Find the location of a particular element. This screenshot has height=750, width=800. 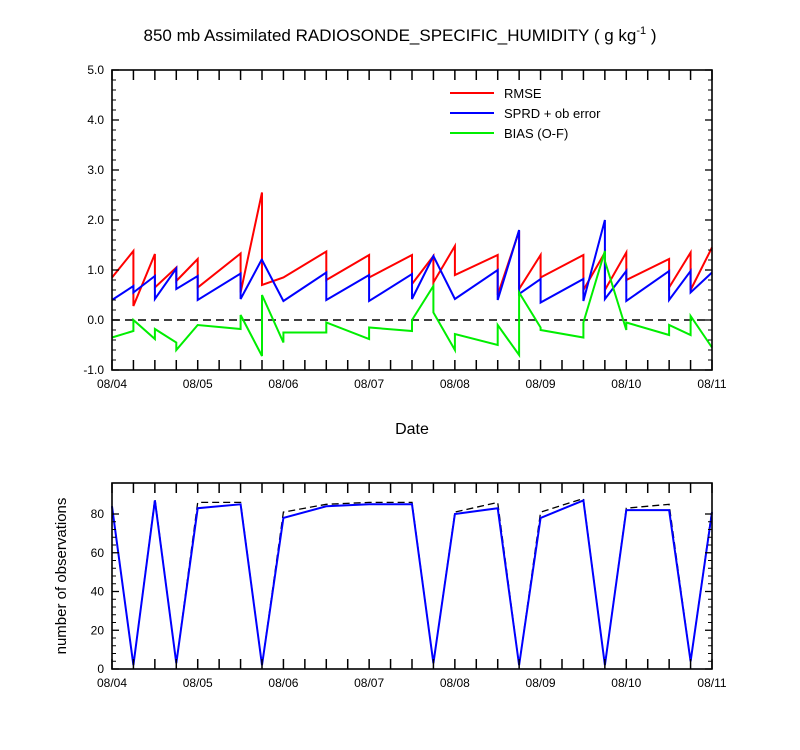

y-tick-label: -1.0 is located at coordinates (93, 370).